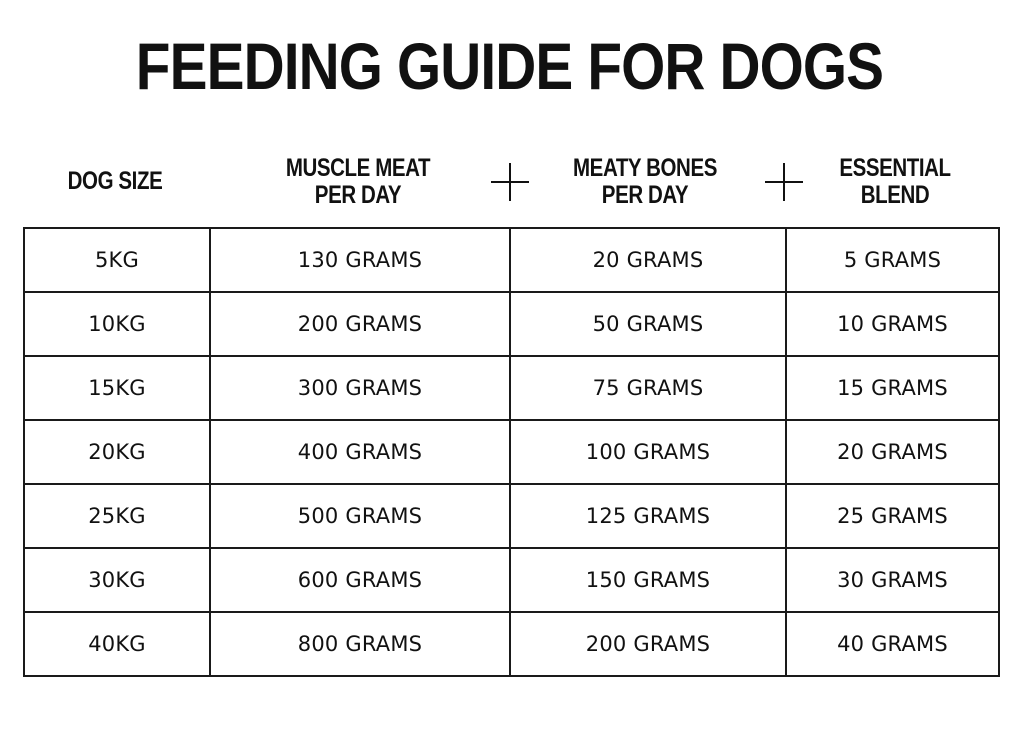 The image size is (1019, 743). I want to click on muscle-meat-cell: 200 GRAMS, so click(360, 324).